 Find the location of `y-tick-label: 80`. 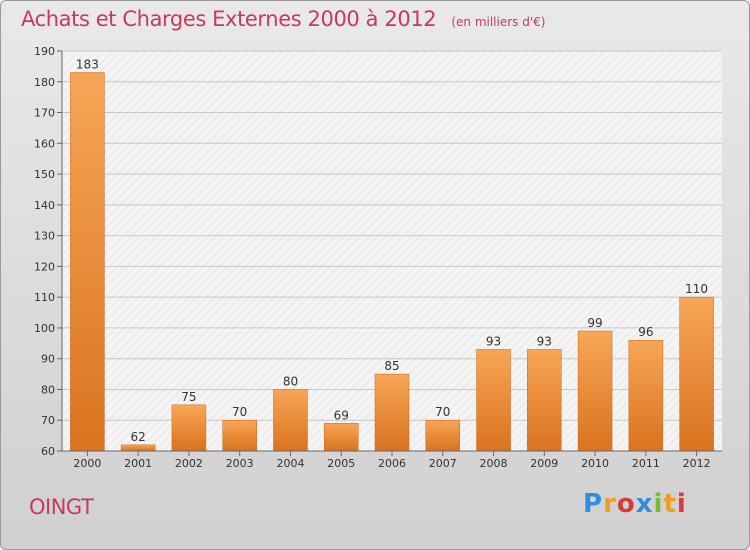

y-tick-label: 80 is located at coordinates (48, 389).